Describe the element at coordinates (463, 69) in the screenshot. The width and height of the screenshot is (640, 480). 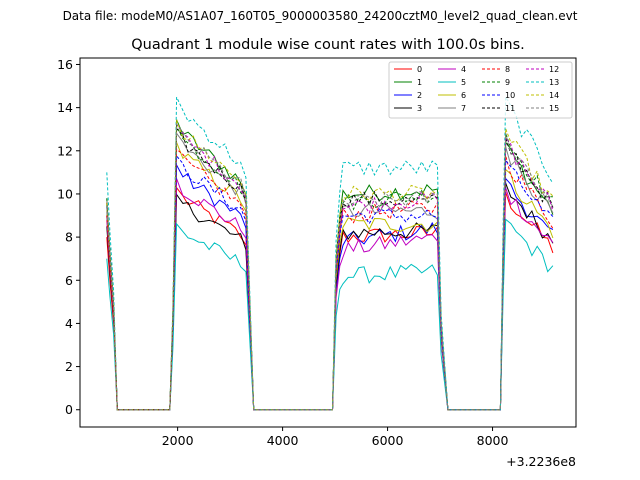
I see `legend-label: 4` at that location.